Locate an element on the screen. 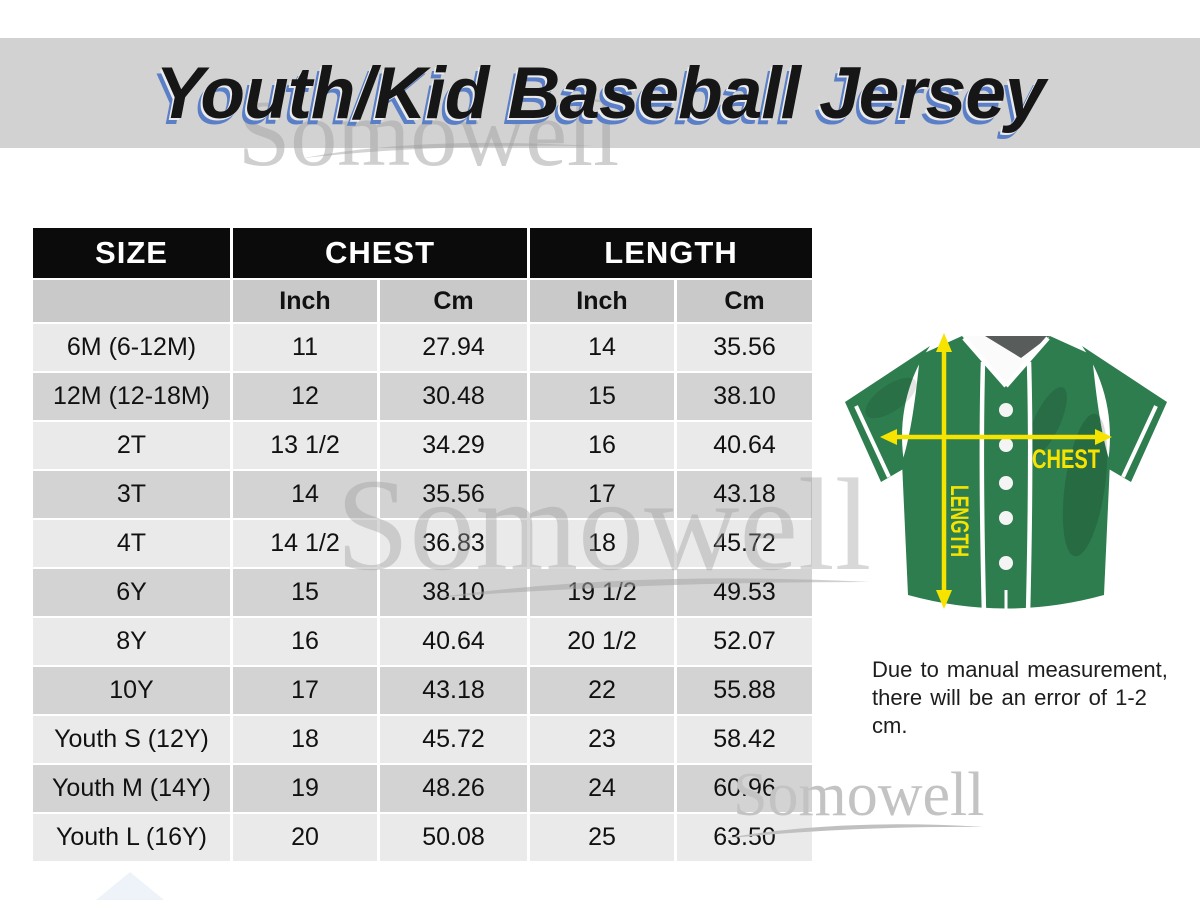  value-cell: 22 is located at coordinates (602, 690).